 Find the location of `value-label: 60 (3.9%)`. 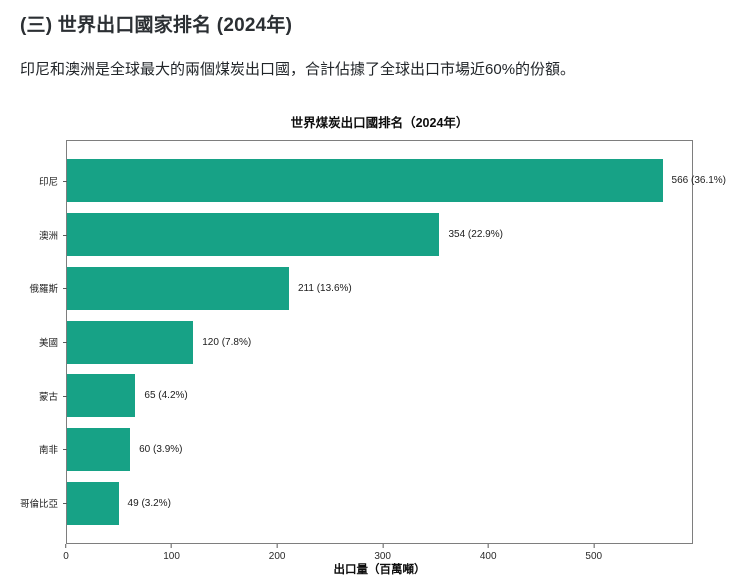

value-label: 60 (3.9%) is located at coordinates (161, 449).